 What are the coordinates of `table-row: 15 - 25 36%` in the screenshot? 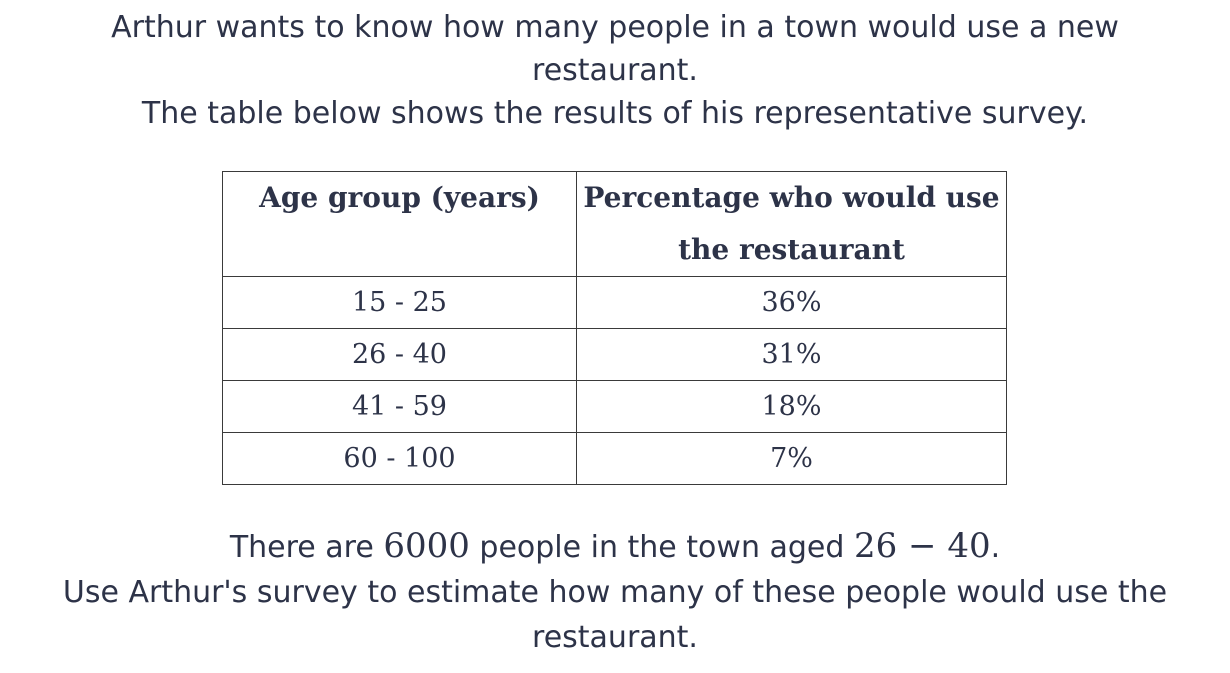 It's located at (614, 302).